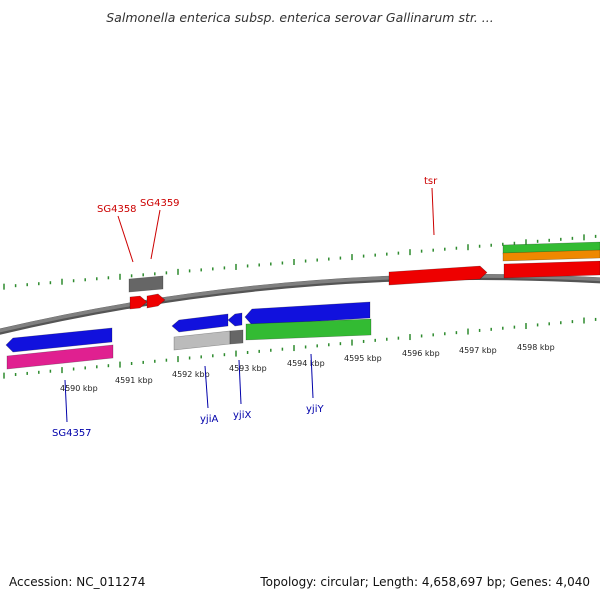 This screenshot has height=600, width=600. What do you see at coordinates (156, 301) in the screenshot?
I see `SG4359-feature` at bounding box center [156, 301].